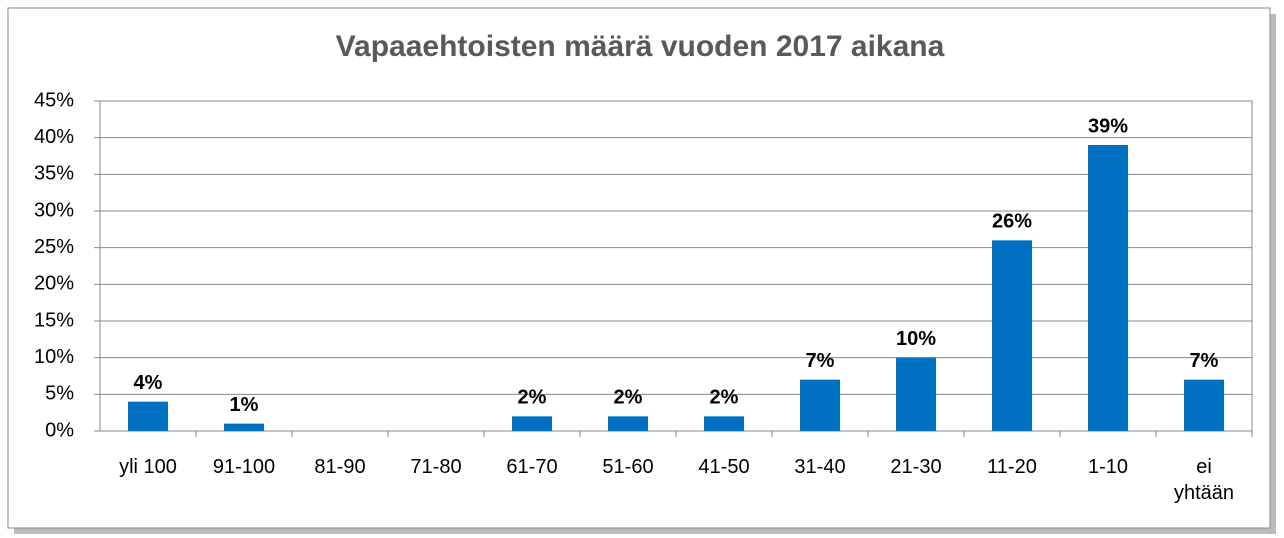 The width and height of the screenshot is (1284, 538). What do you see at coordinates (54, 247) in the screenshot?
I see `y-tick-label: 25%` at bounding box center [54, 247].